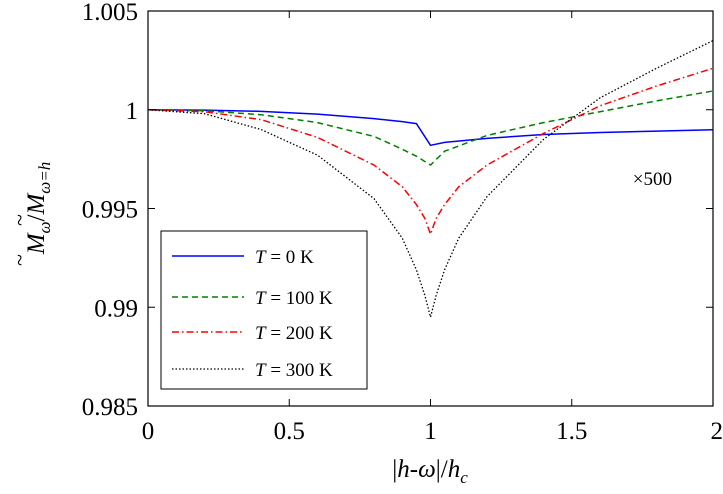  I want to click on y-tick-label: 1, so click(132, 111).